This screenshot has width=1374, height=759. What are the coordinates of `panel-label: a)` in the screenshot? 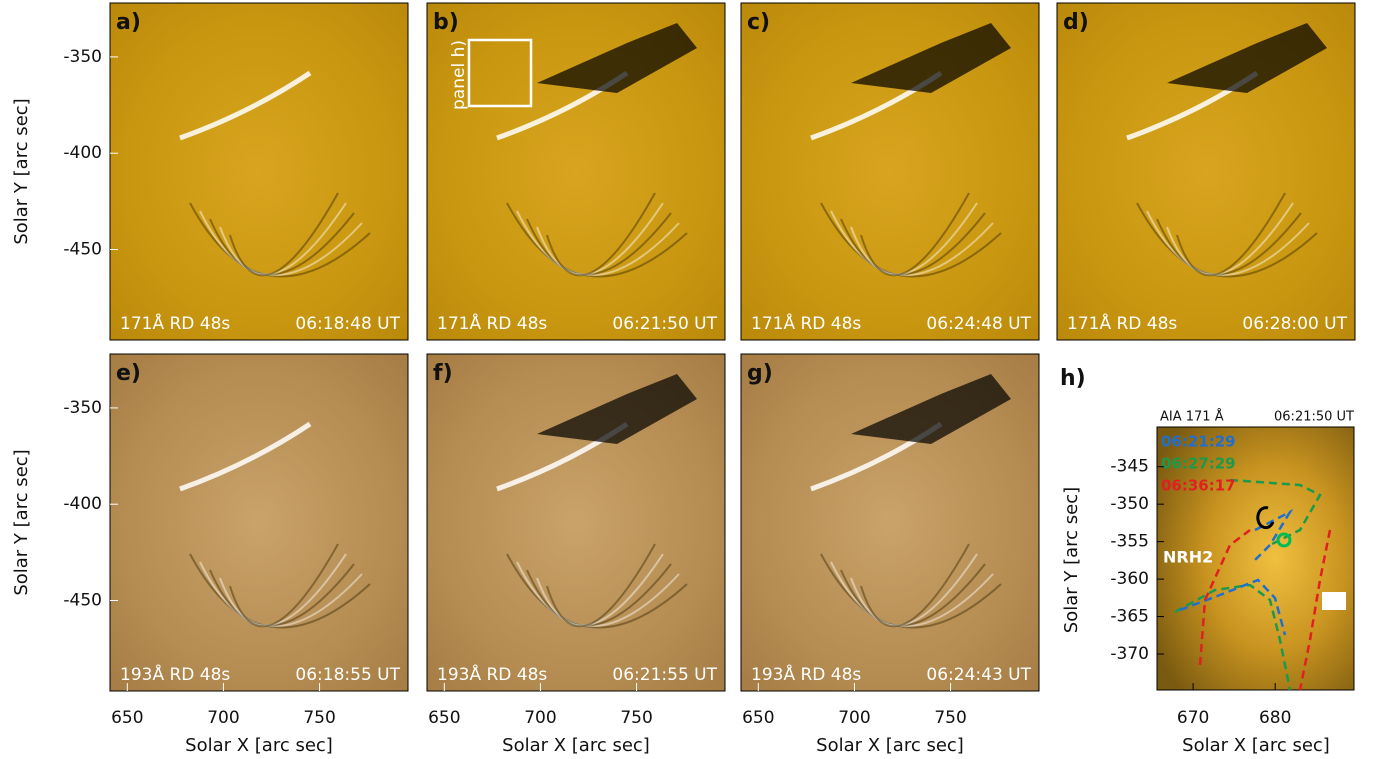 It's located at (128, 22).